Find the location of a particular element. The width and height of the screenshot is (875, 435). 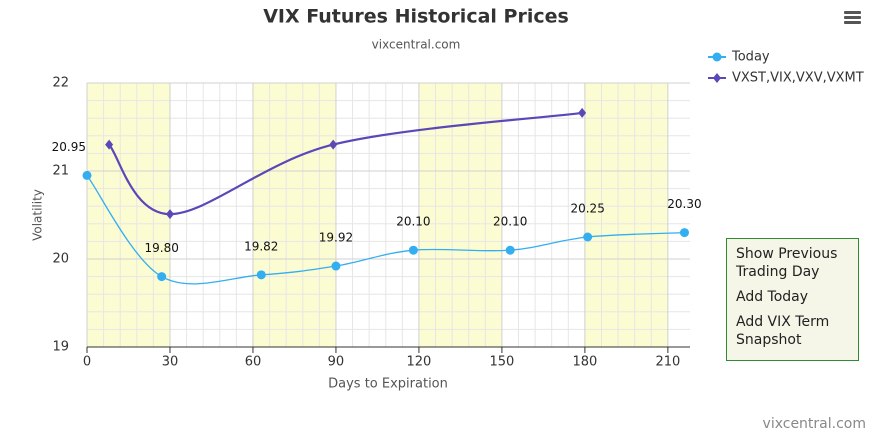

data-label: 19.92 is located at coordinates (336, 238).